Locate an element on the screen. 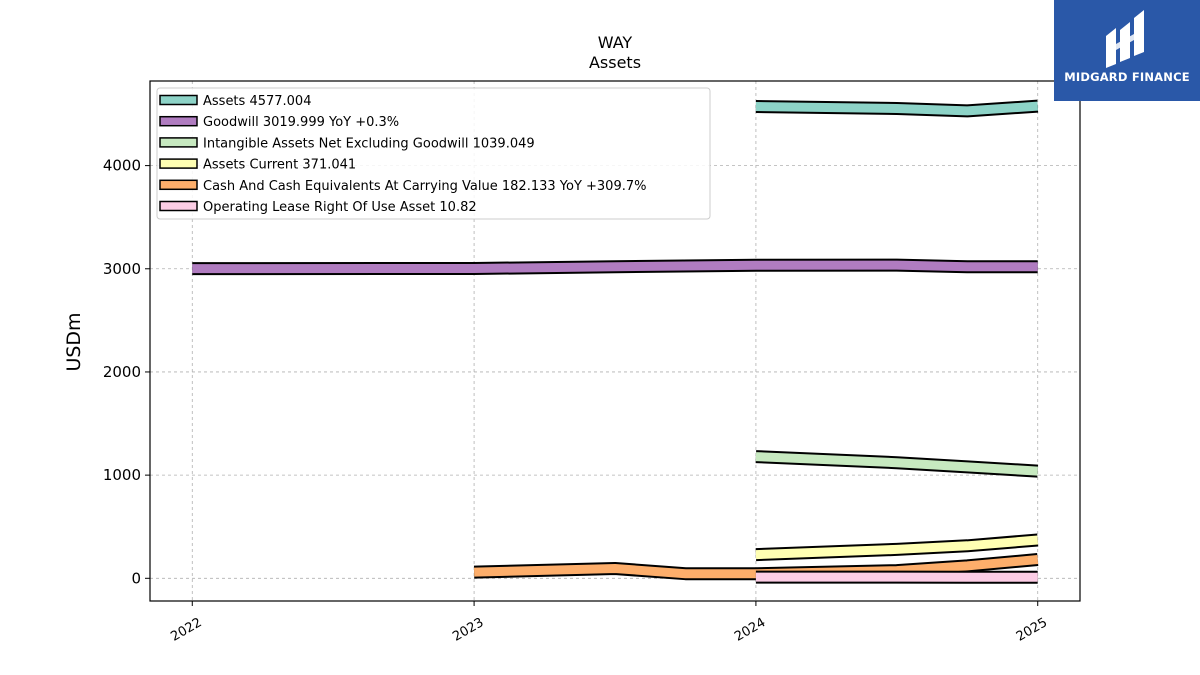  legend-box is located at coordinates (433, 153).